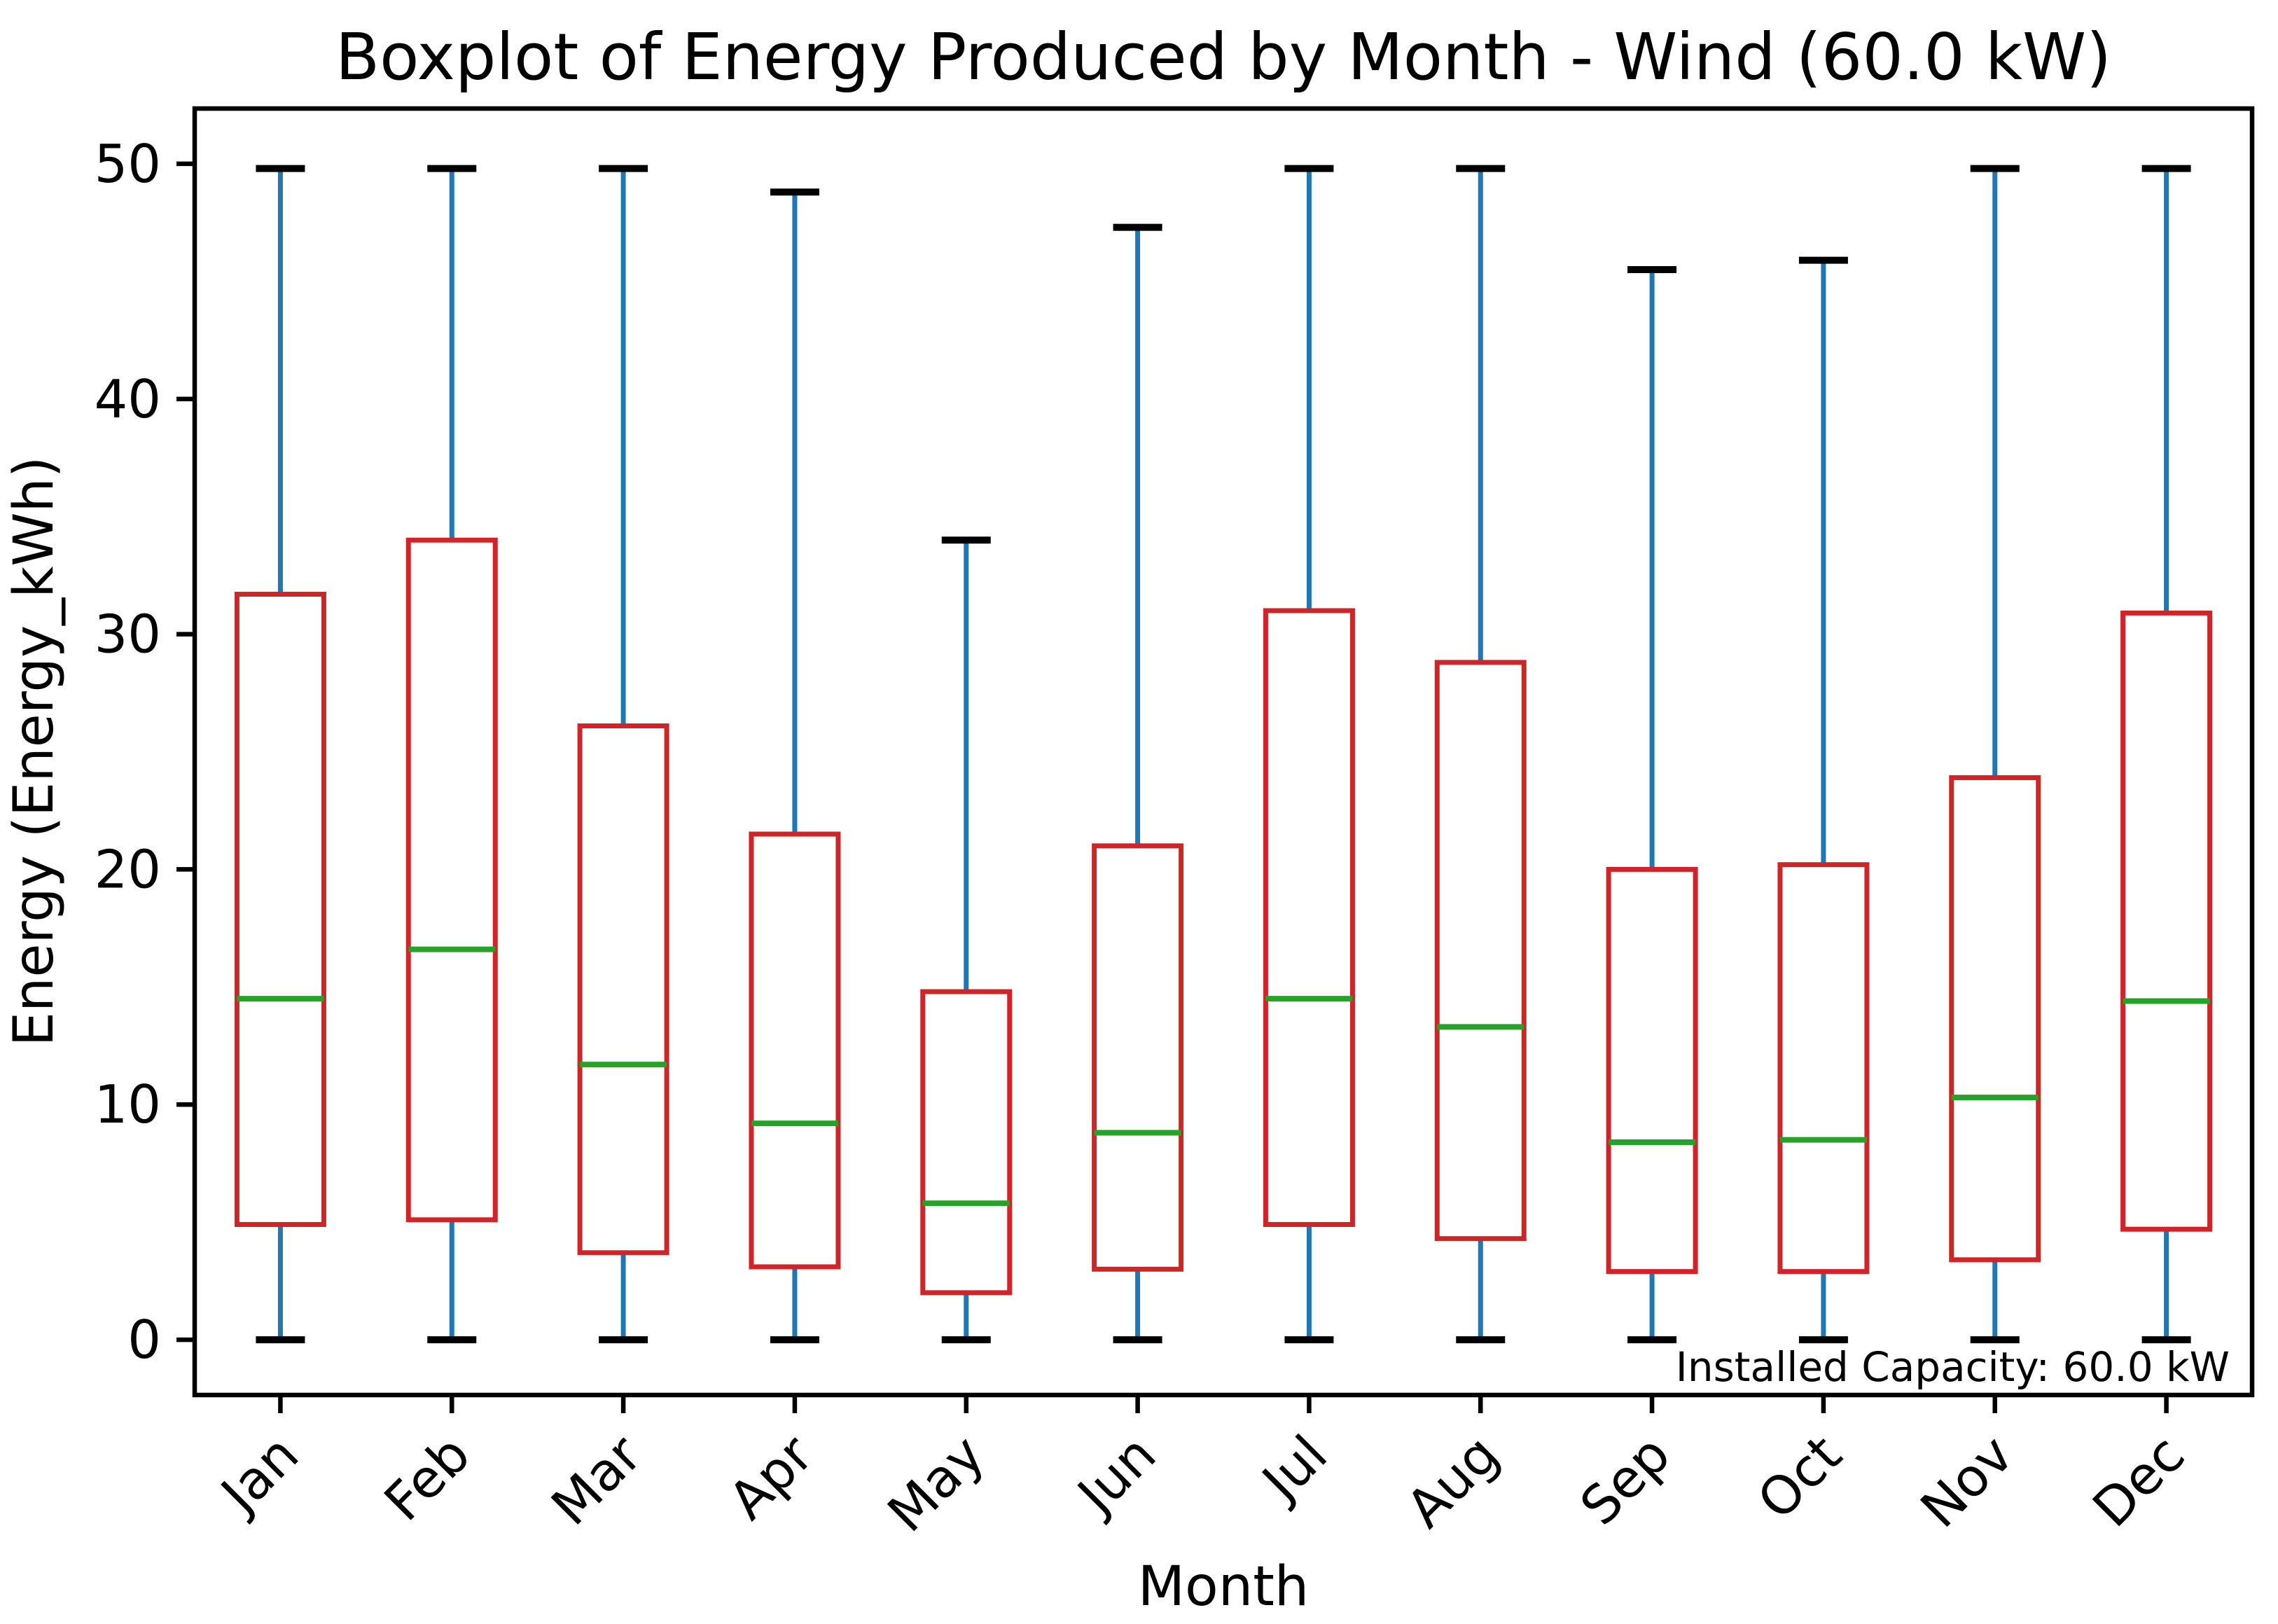 The height and width of the screenshot is (1624, 2278). What do you see at coordinates (128, 164) in the screenshot?
I see `y-tick-label-50: 50` at bounding box center [128, 164].